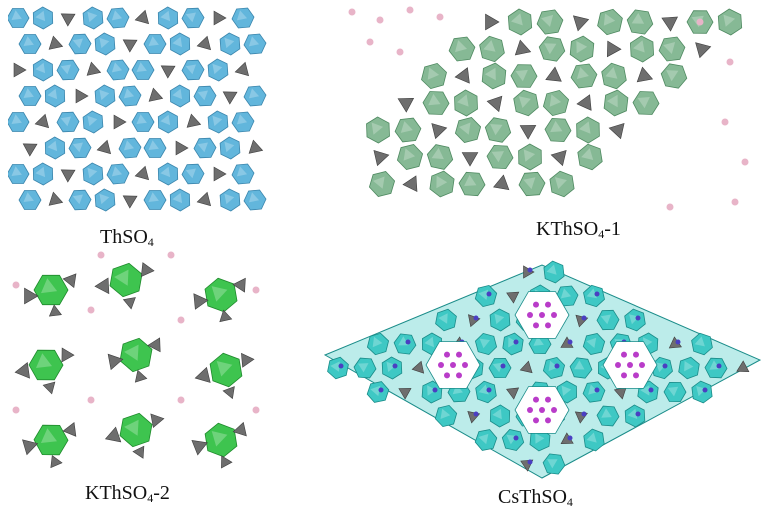  What do you see at coordinates (569, 502) in the screenshot?
I see `caption-csthso4-sub: 4` at bounding box center [569, 502].